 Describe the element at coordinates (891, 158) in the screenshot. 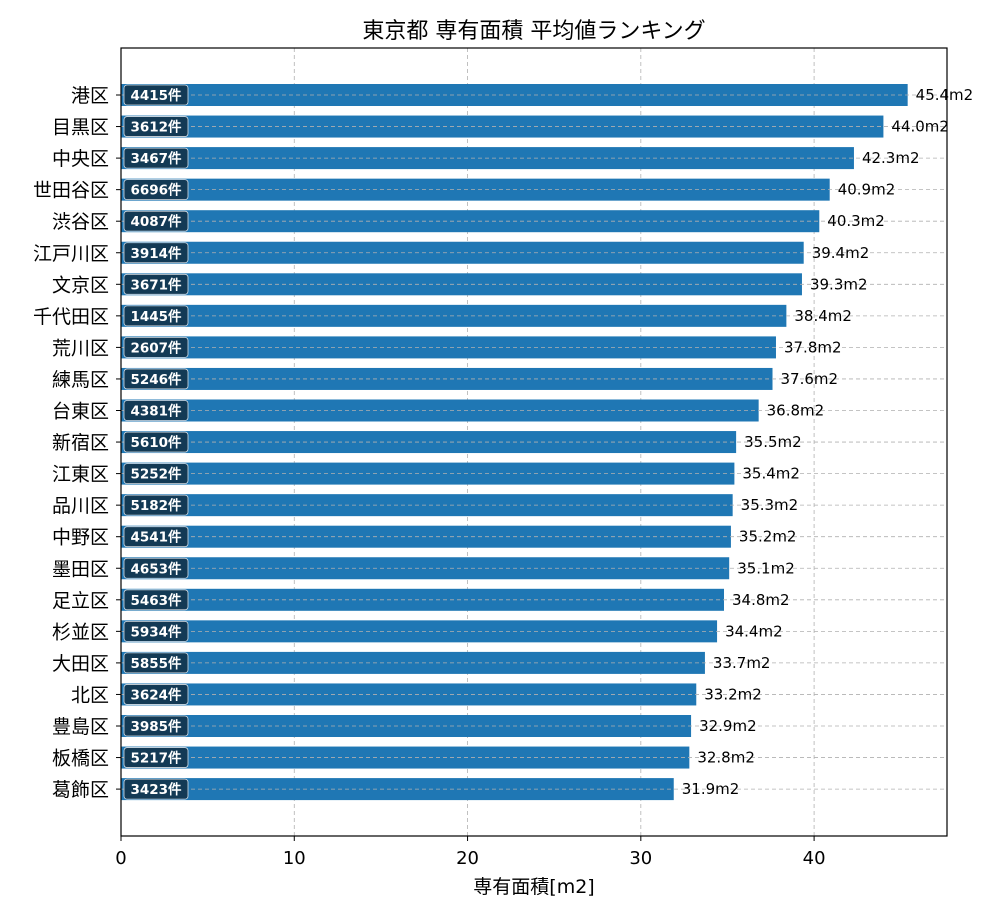

I see `value-label: 42.3m2` at that location.